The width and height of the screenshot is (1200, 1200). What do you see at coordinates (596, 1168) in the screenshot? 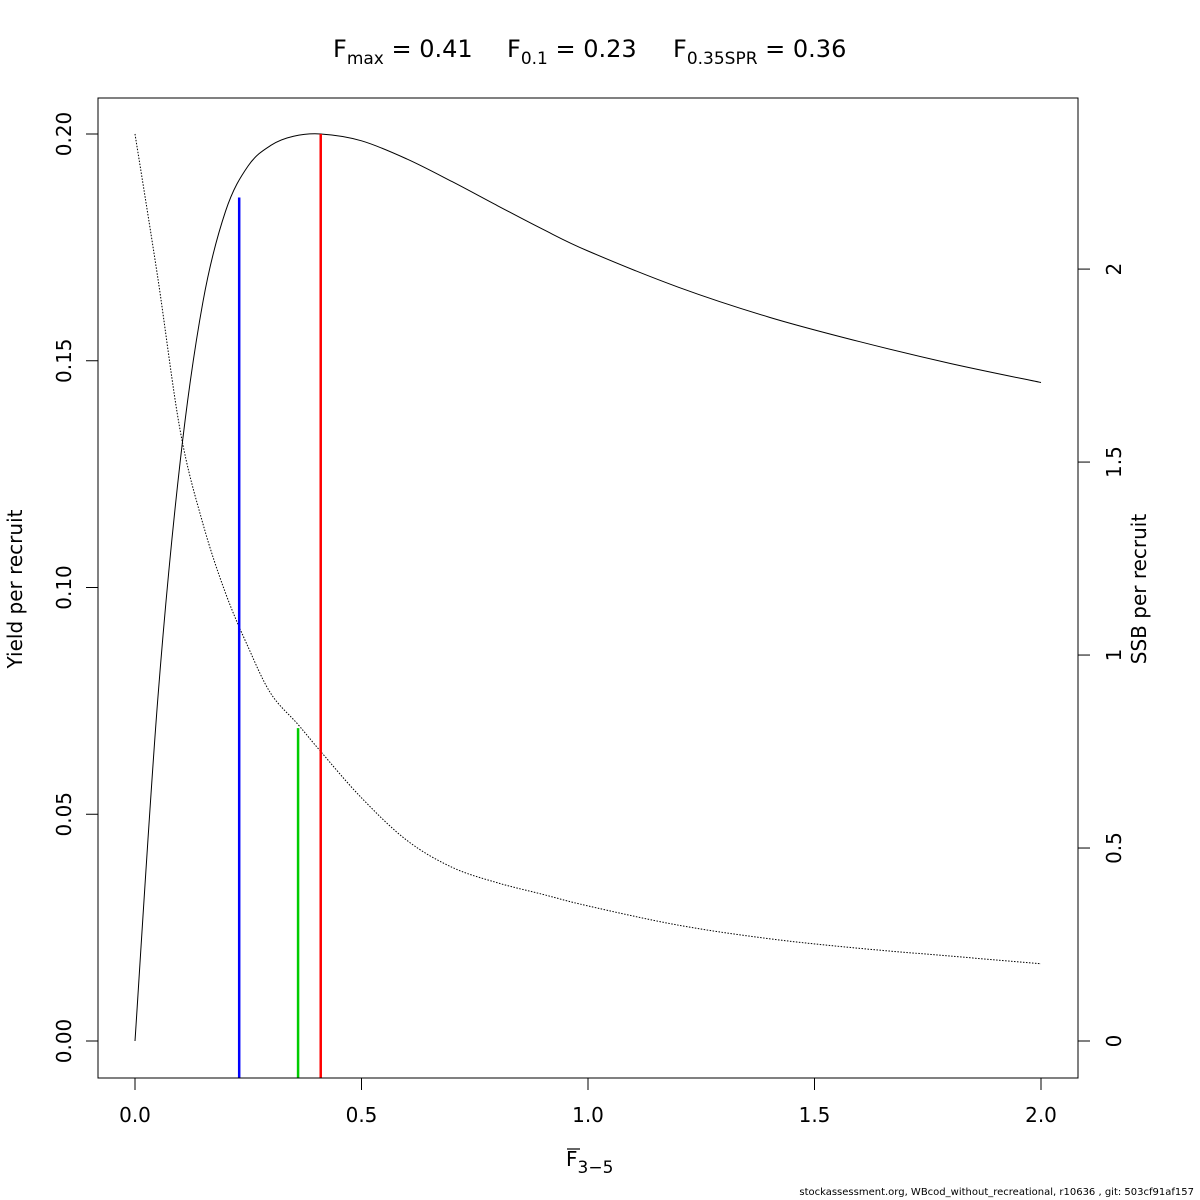
I see `x-label-subscript: 3−5` at bounding box center [596, 1168].